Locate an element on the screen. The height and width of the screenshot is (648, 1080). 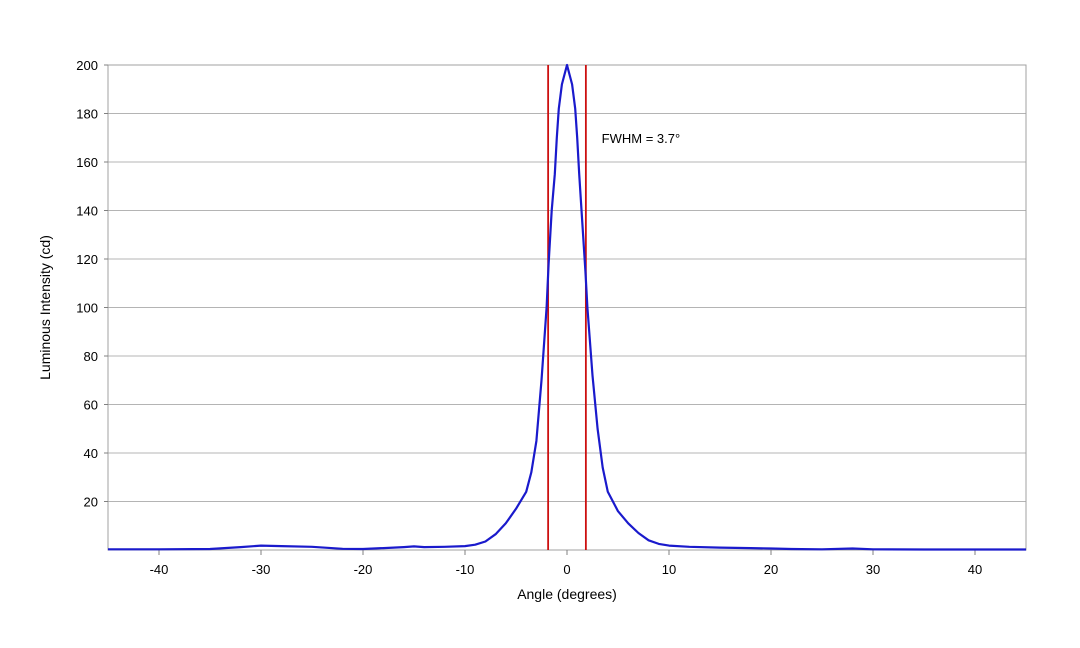
y-tick-label: 120 is located at coordinates (87, 259).